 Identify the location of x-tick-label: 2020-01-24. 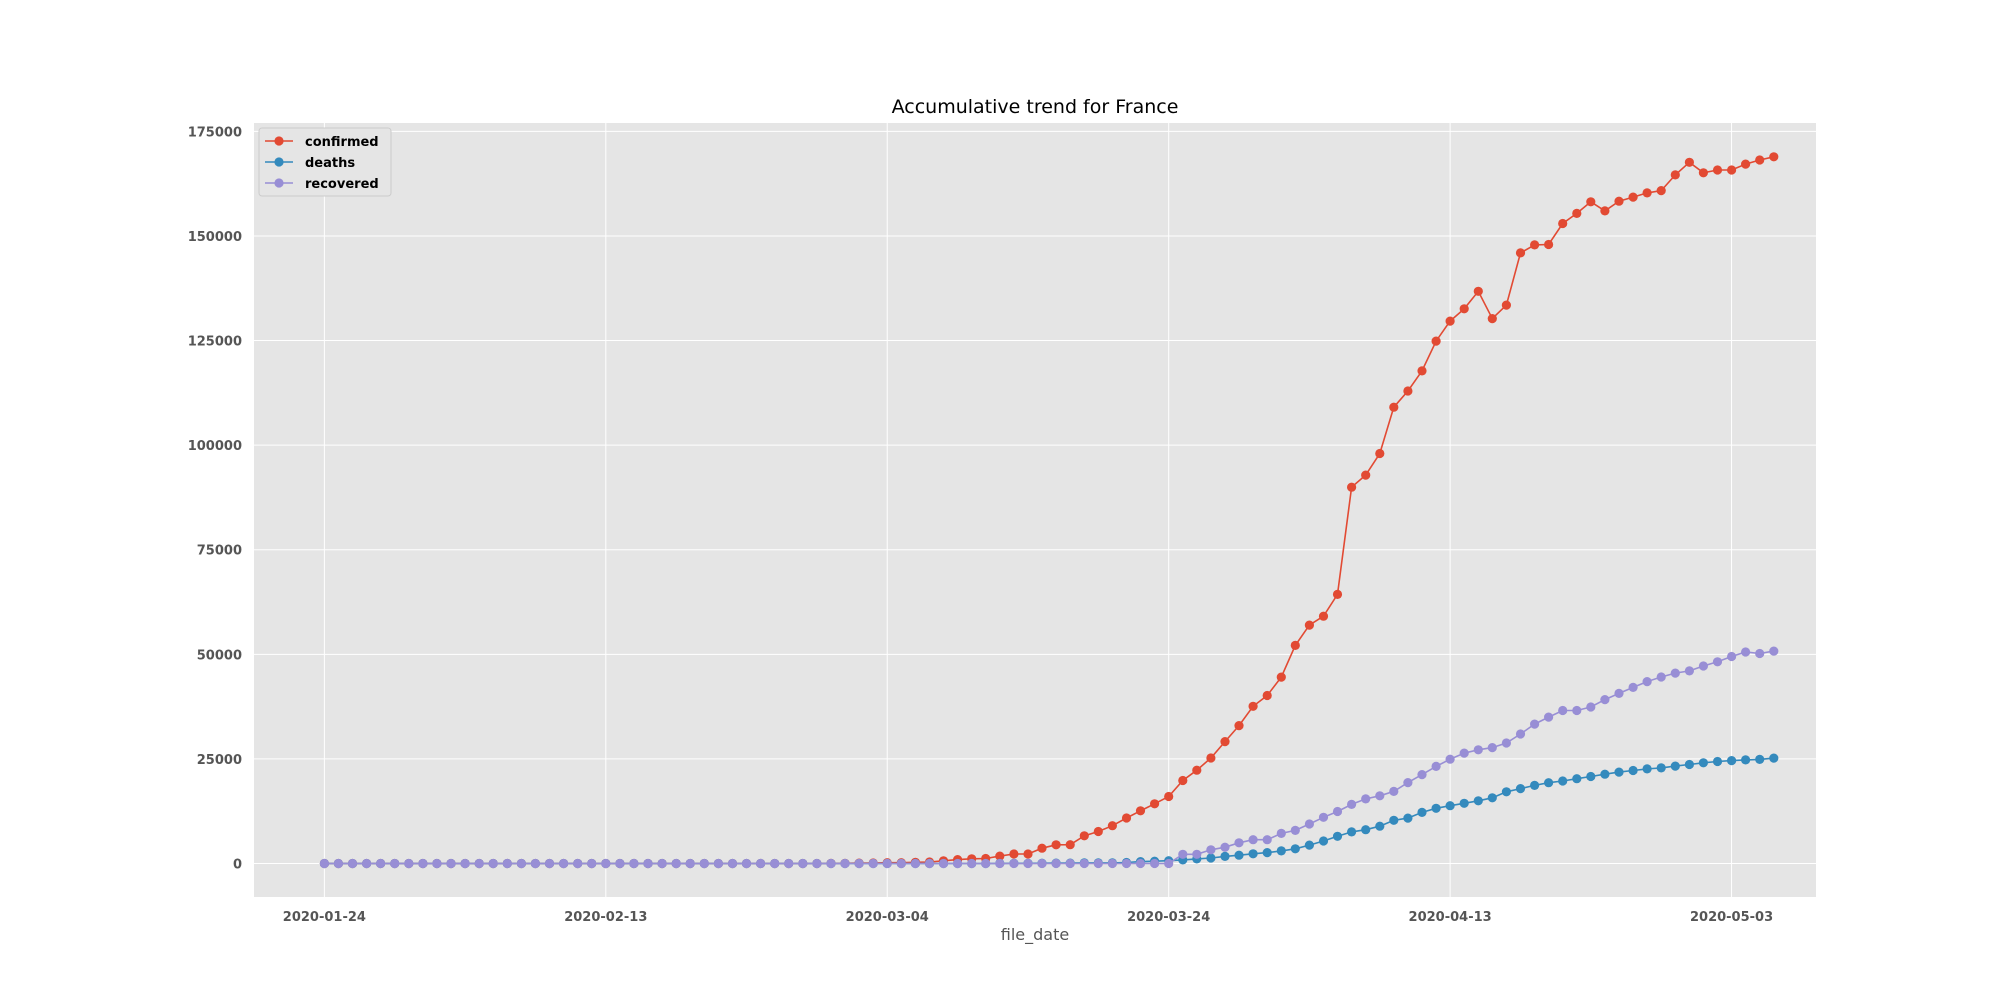
(324, 917).